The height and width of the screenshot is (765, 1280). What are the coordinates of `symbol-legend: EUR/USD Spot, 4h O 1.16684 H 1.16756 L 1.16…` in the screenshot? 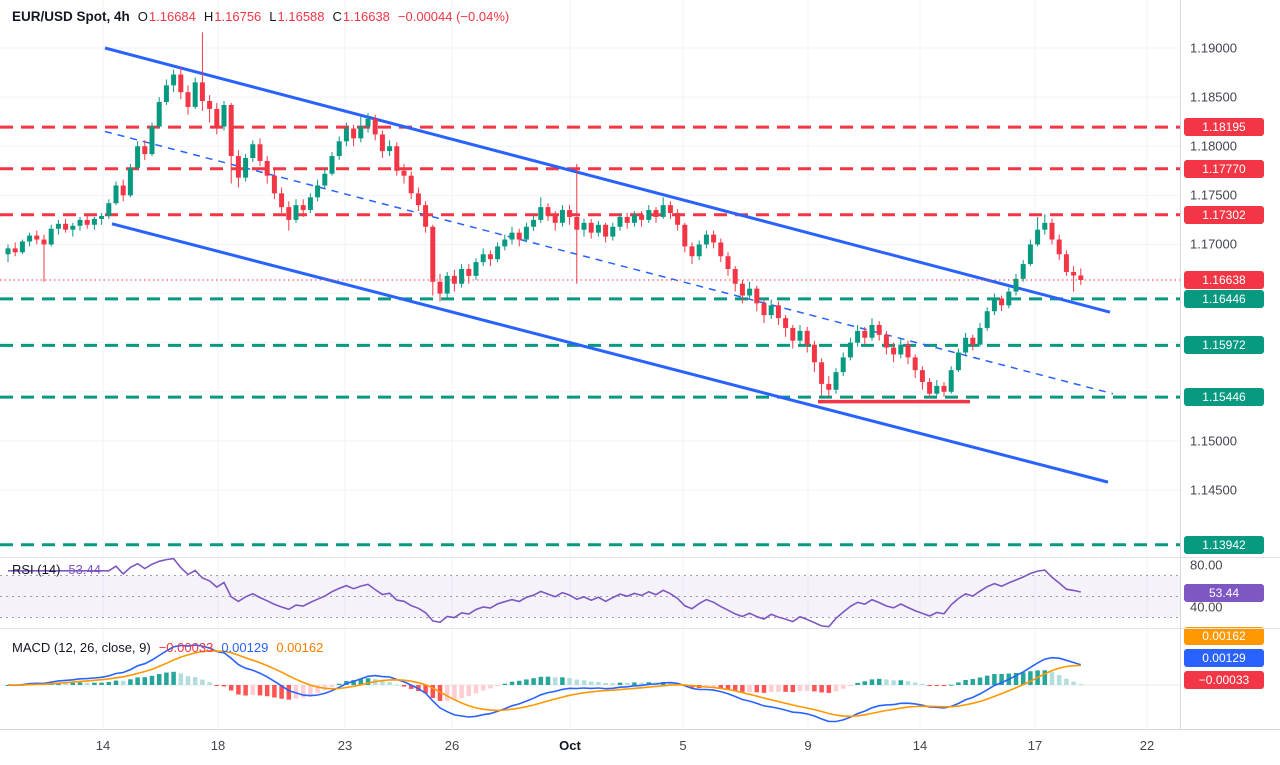 It's located at (260, 16).